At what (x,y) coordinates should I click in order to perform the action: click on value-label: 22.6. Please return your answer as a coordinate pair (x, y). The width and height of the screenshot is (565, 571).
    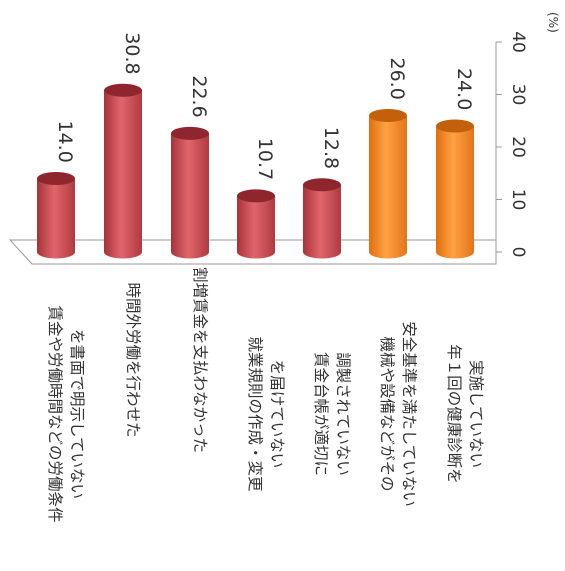
    Looking at the image, I should click on (199, 96).